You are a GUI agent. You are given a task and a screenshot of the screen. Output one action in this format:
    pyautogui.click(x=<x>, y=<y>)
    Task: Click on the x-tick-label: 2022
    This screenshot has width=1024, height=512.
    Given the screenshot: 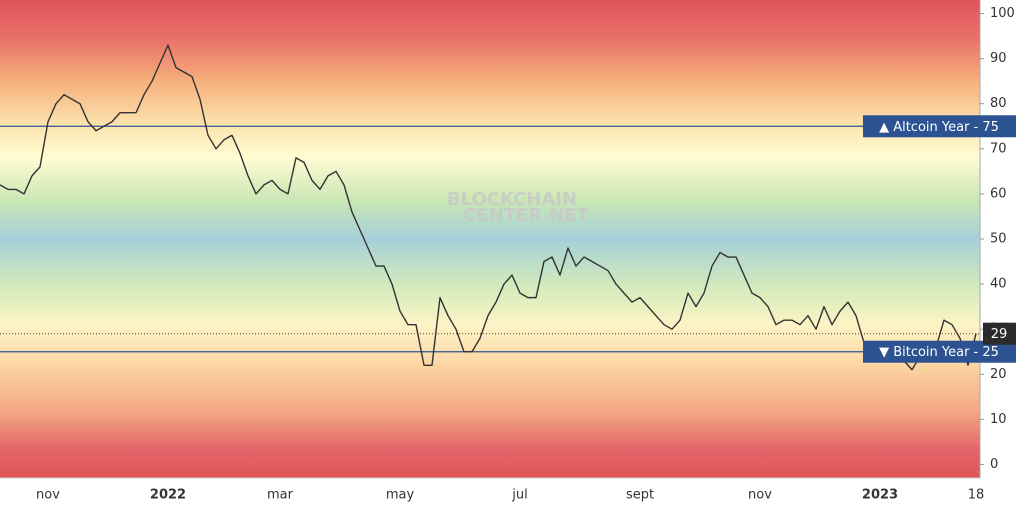 What is the action you would take?
    pyautogui.click(x=168, y=495)
    